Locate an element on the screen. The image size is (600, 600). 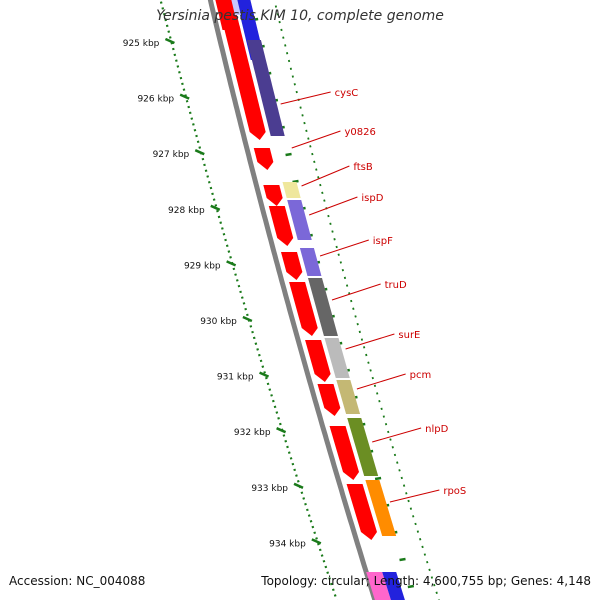
ruler-tick-label: 927 kbp is located at coordinates (171, 155).